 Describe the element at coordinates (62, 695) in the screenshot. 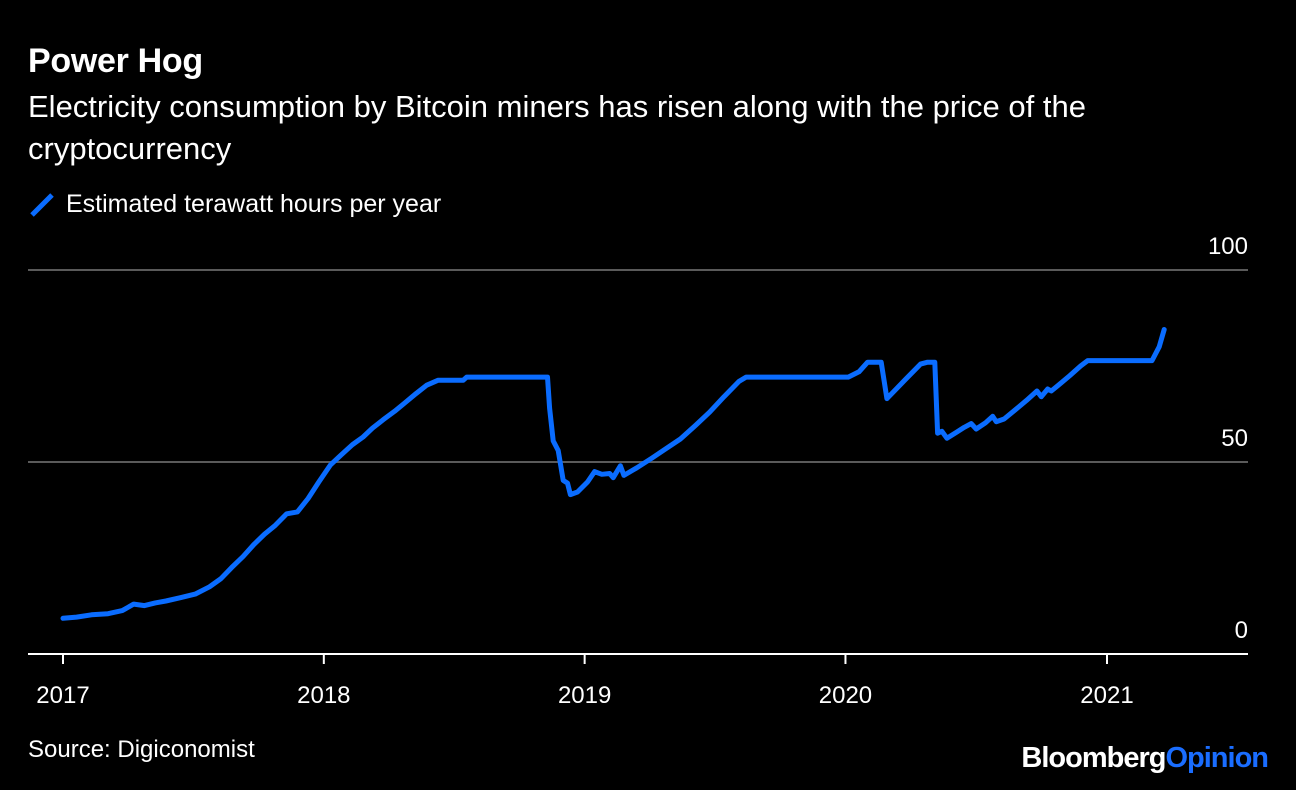

I see `x-tick-label-2017: 2017` at that location.